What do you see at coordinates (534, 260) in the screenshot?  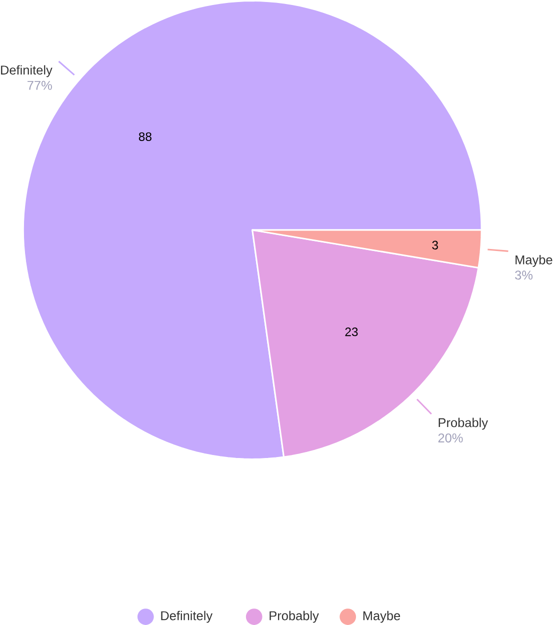 I see `slice-label: Maybe` at bounding box center [534, 260].